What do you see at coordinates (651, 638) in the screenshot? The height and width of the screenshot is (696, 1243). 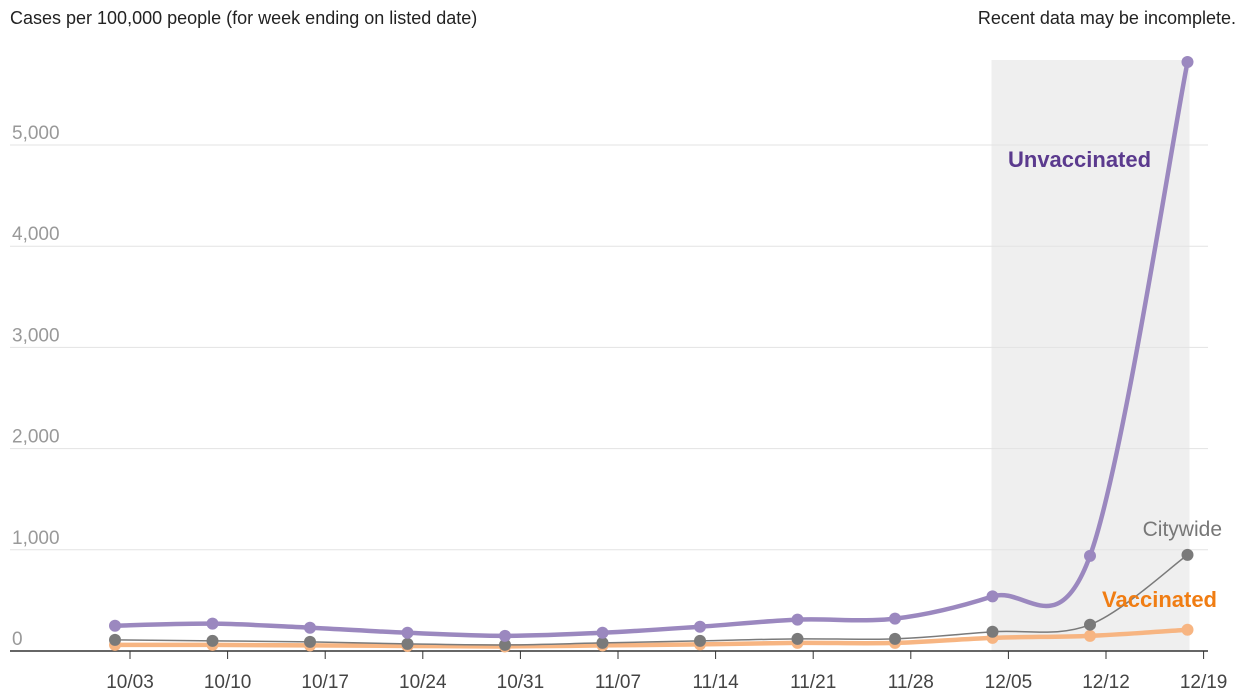 I see `series-line-vaccinated` at bounding box center [651, 638].